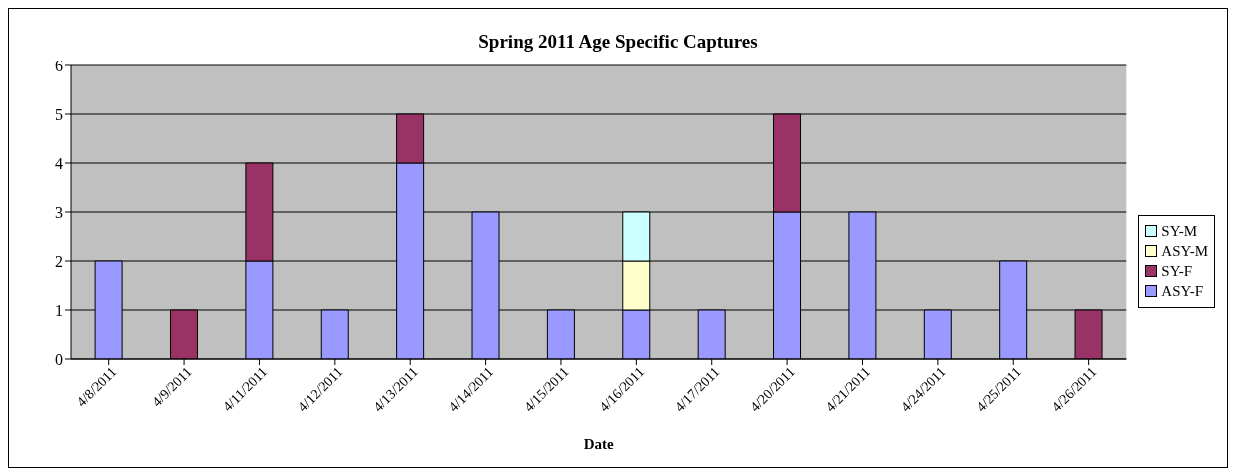 This screenshot has width=1236, height=471. I want to click on y-tick-label: 6, so click(59, 65).